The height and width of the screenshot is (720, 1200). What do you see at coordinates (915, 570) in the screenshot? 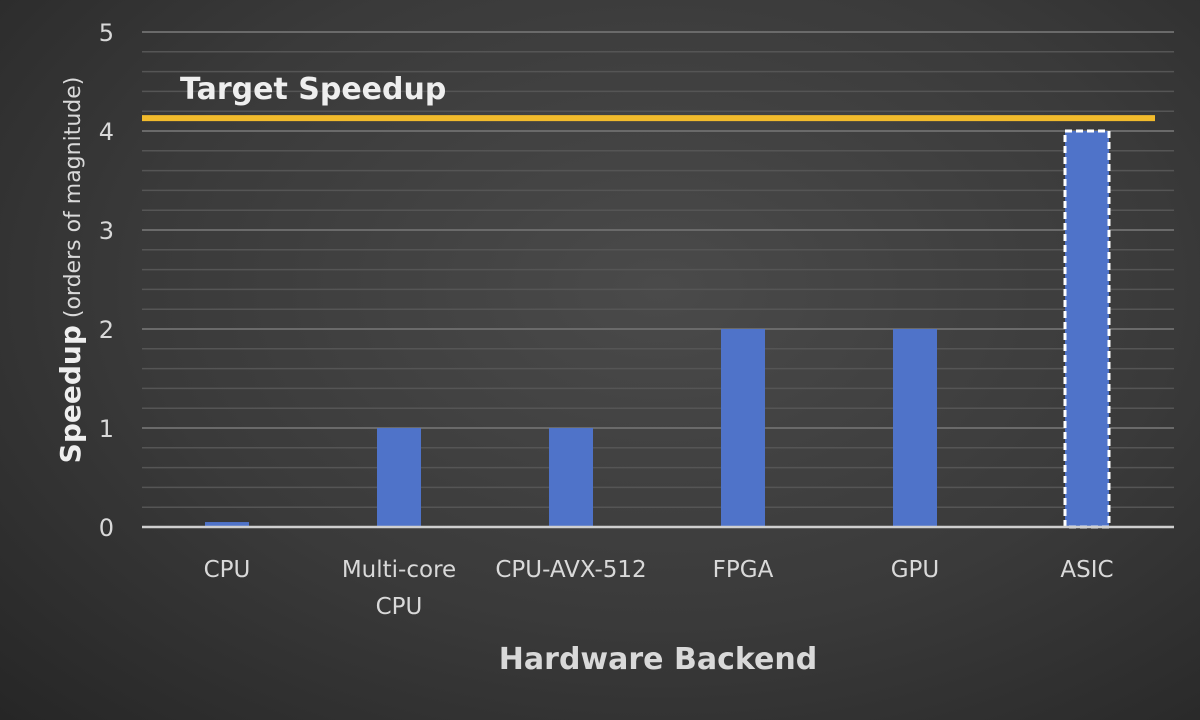
I see `x-tick-label: GPU` at bounding box center [915, 570].